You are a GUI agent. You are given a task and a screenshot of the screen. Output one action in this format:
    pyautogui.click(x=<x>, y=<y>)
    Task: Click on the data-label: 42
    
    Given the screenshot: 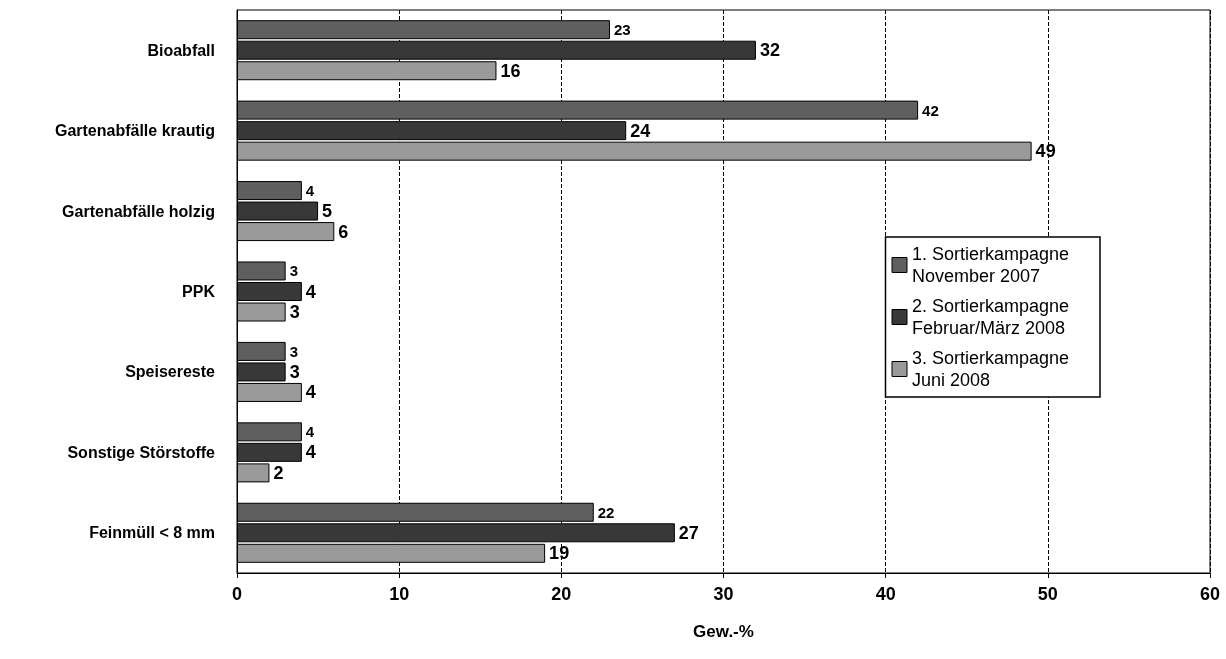 What is the action you would take?
    pyautogui.click(x=930, y=110)
    